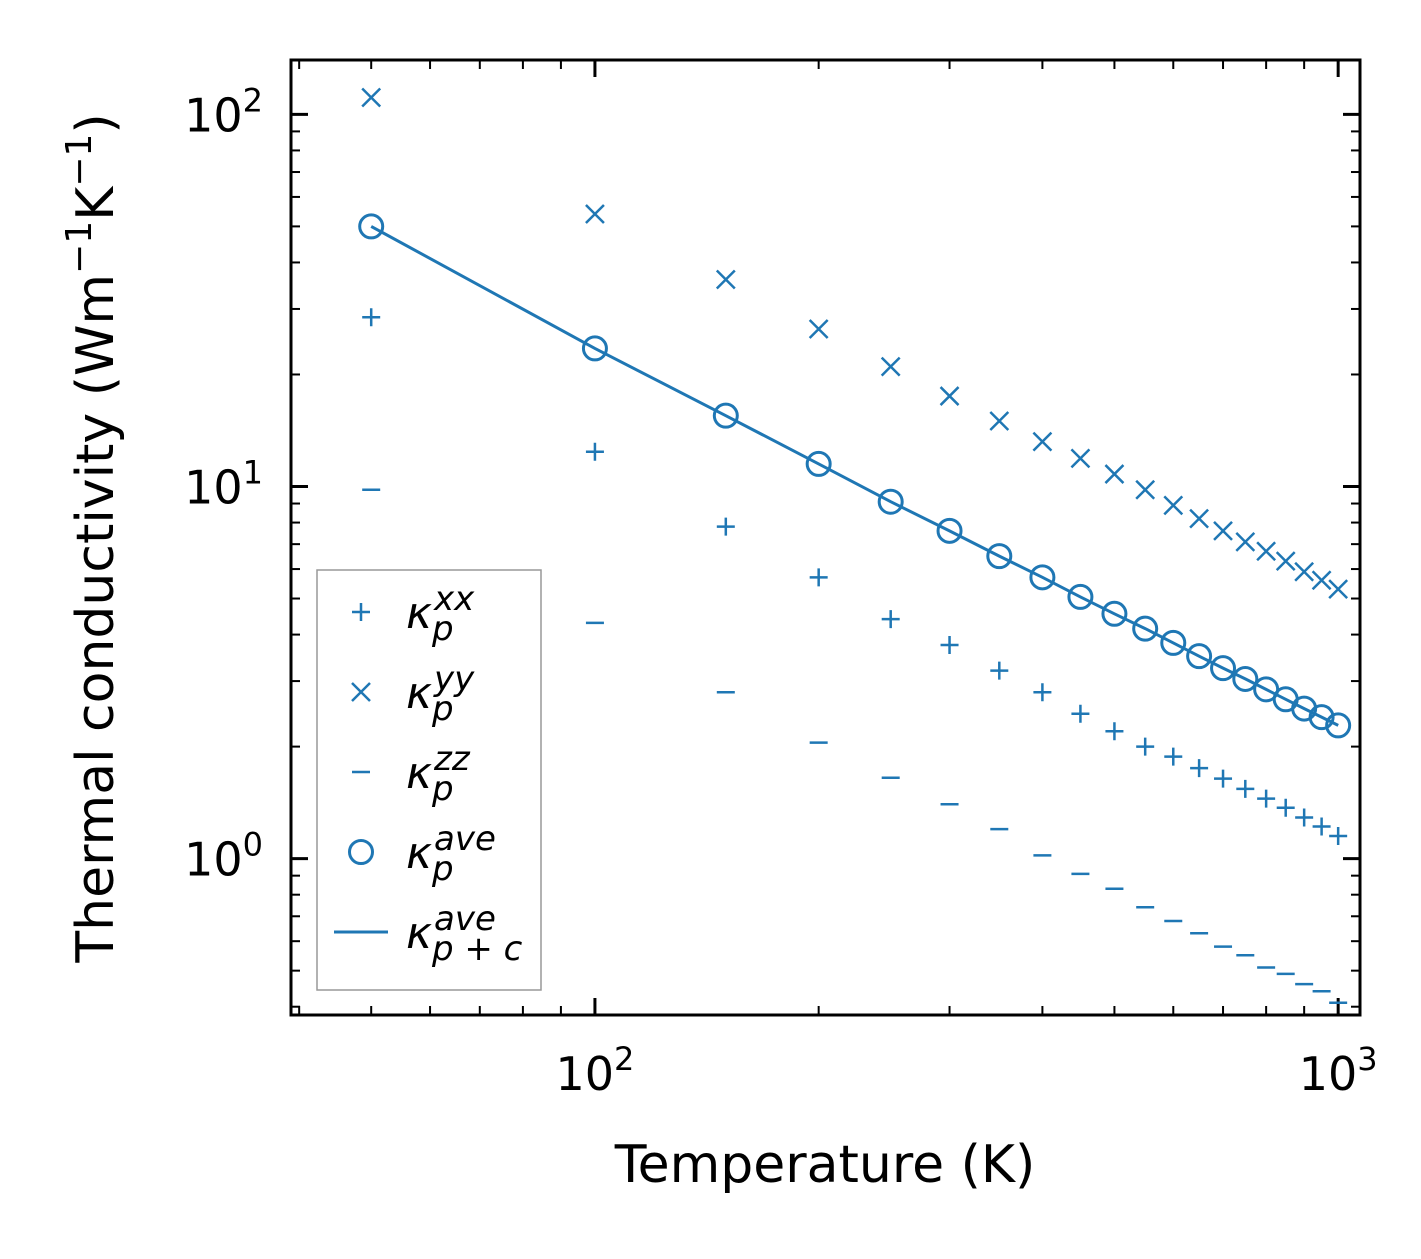 Image resolution: width=1421 pixels, height=1259 pixels. Describe the element at coordinates (452, 759) in the screenshot. I see `legend-label-sup: zz` at that location.